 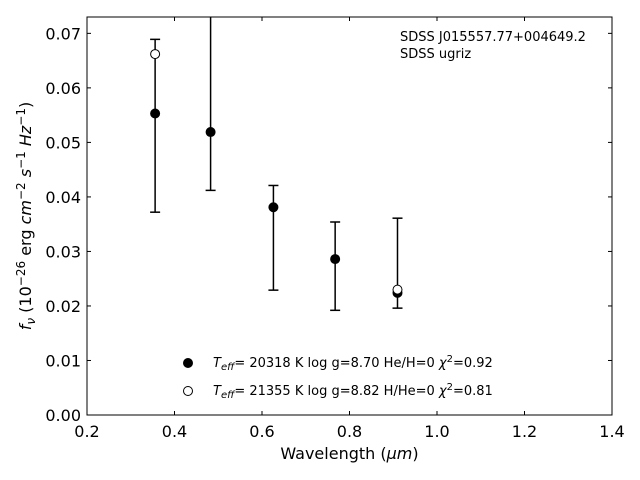 What do you see at coordinates (349, 431) in the screenshot?
I see `x-tick-label: 0.8` at bounding box center [349, 431].